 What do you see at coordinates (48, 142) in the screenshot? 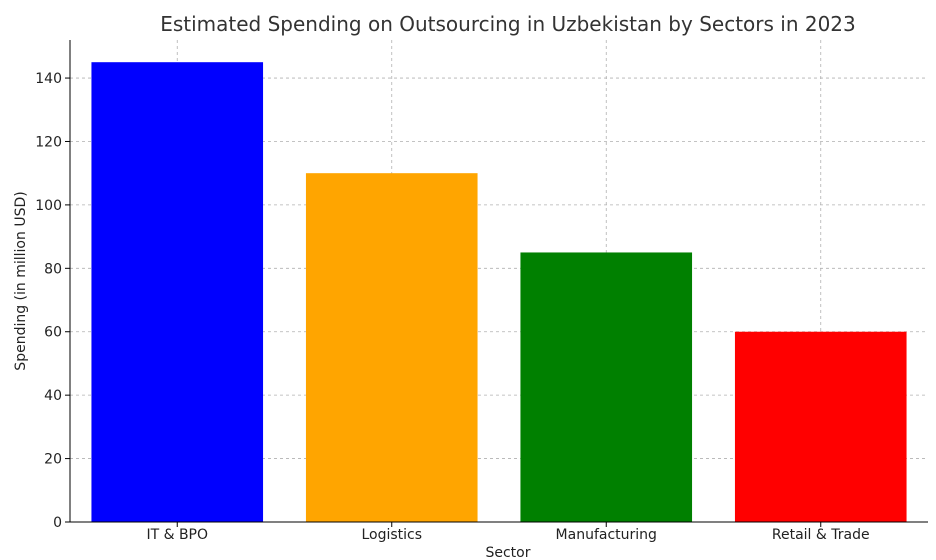
I see `y-tick-label: 120` at bounding box center [48, 142].